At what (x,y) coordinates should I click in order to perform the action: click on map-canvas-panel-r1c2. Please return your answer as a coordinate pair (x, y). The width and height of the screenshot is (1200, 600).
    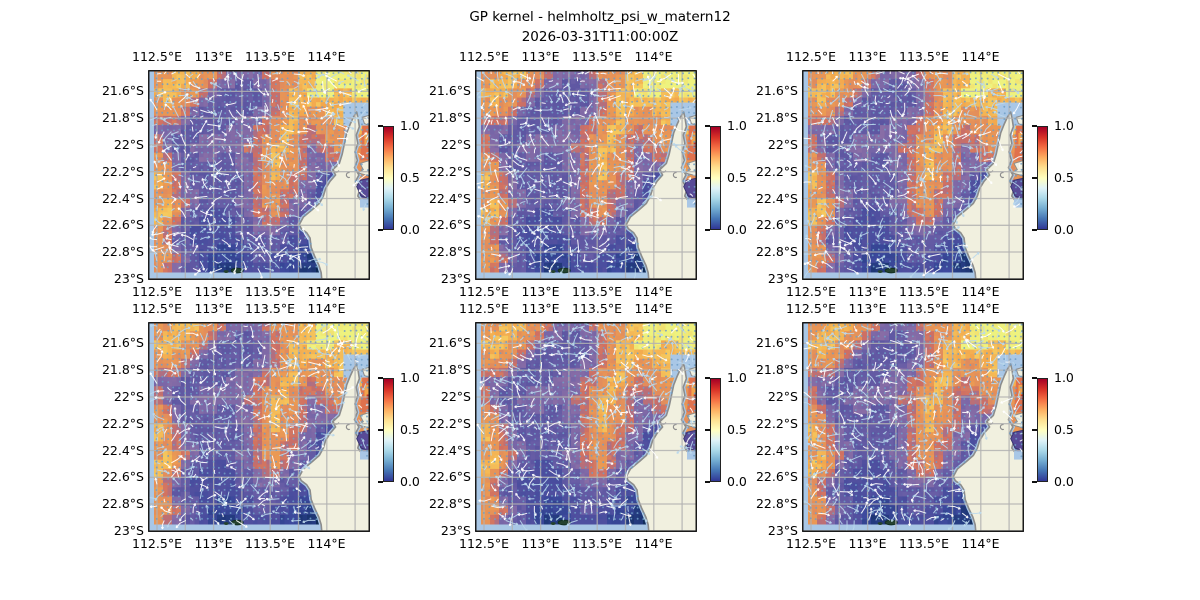
    Looking at the image, I should click on (586, 175).